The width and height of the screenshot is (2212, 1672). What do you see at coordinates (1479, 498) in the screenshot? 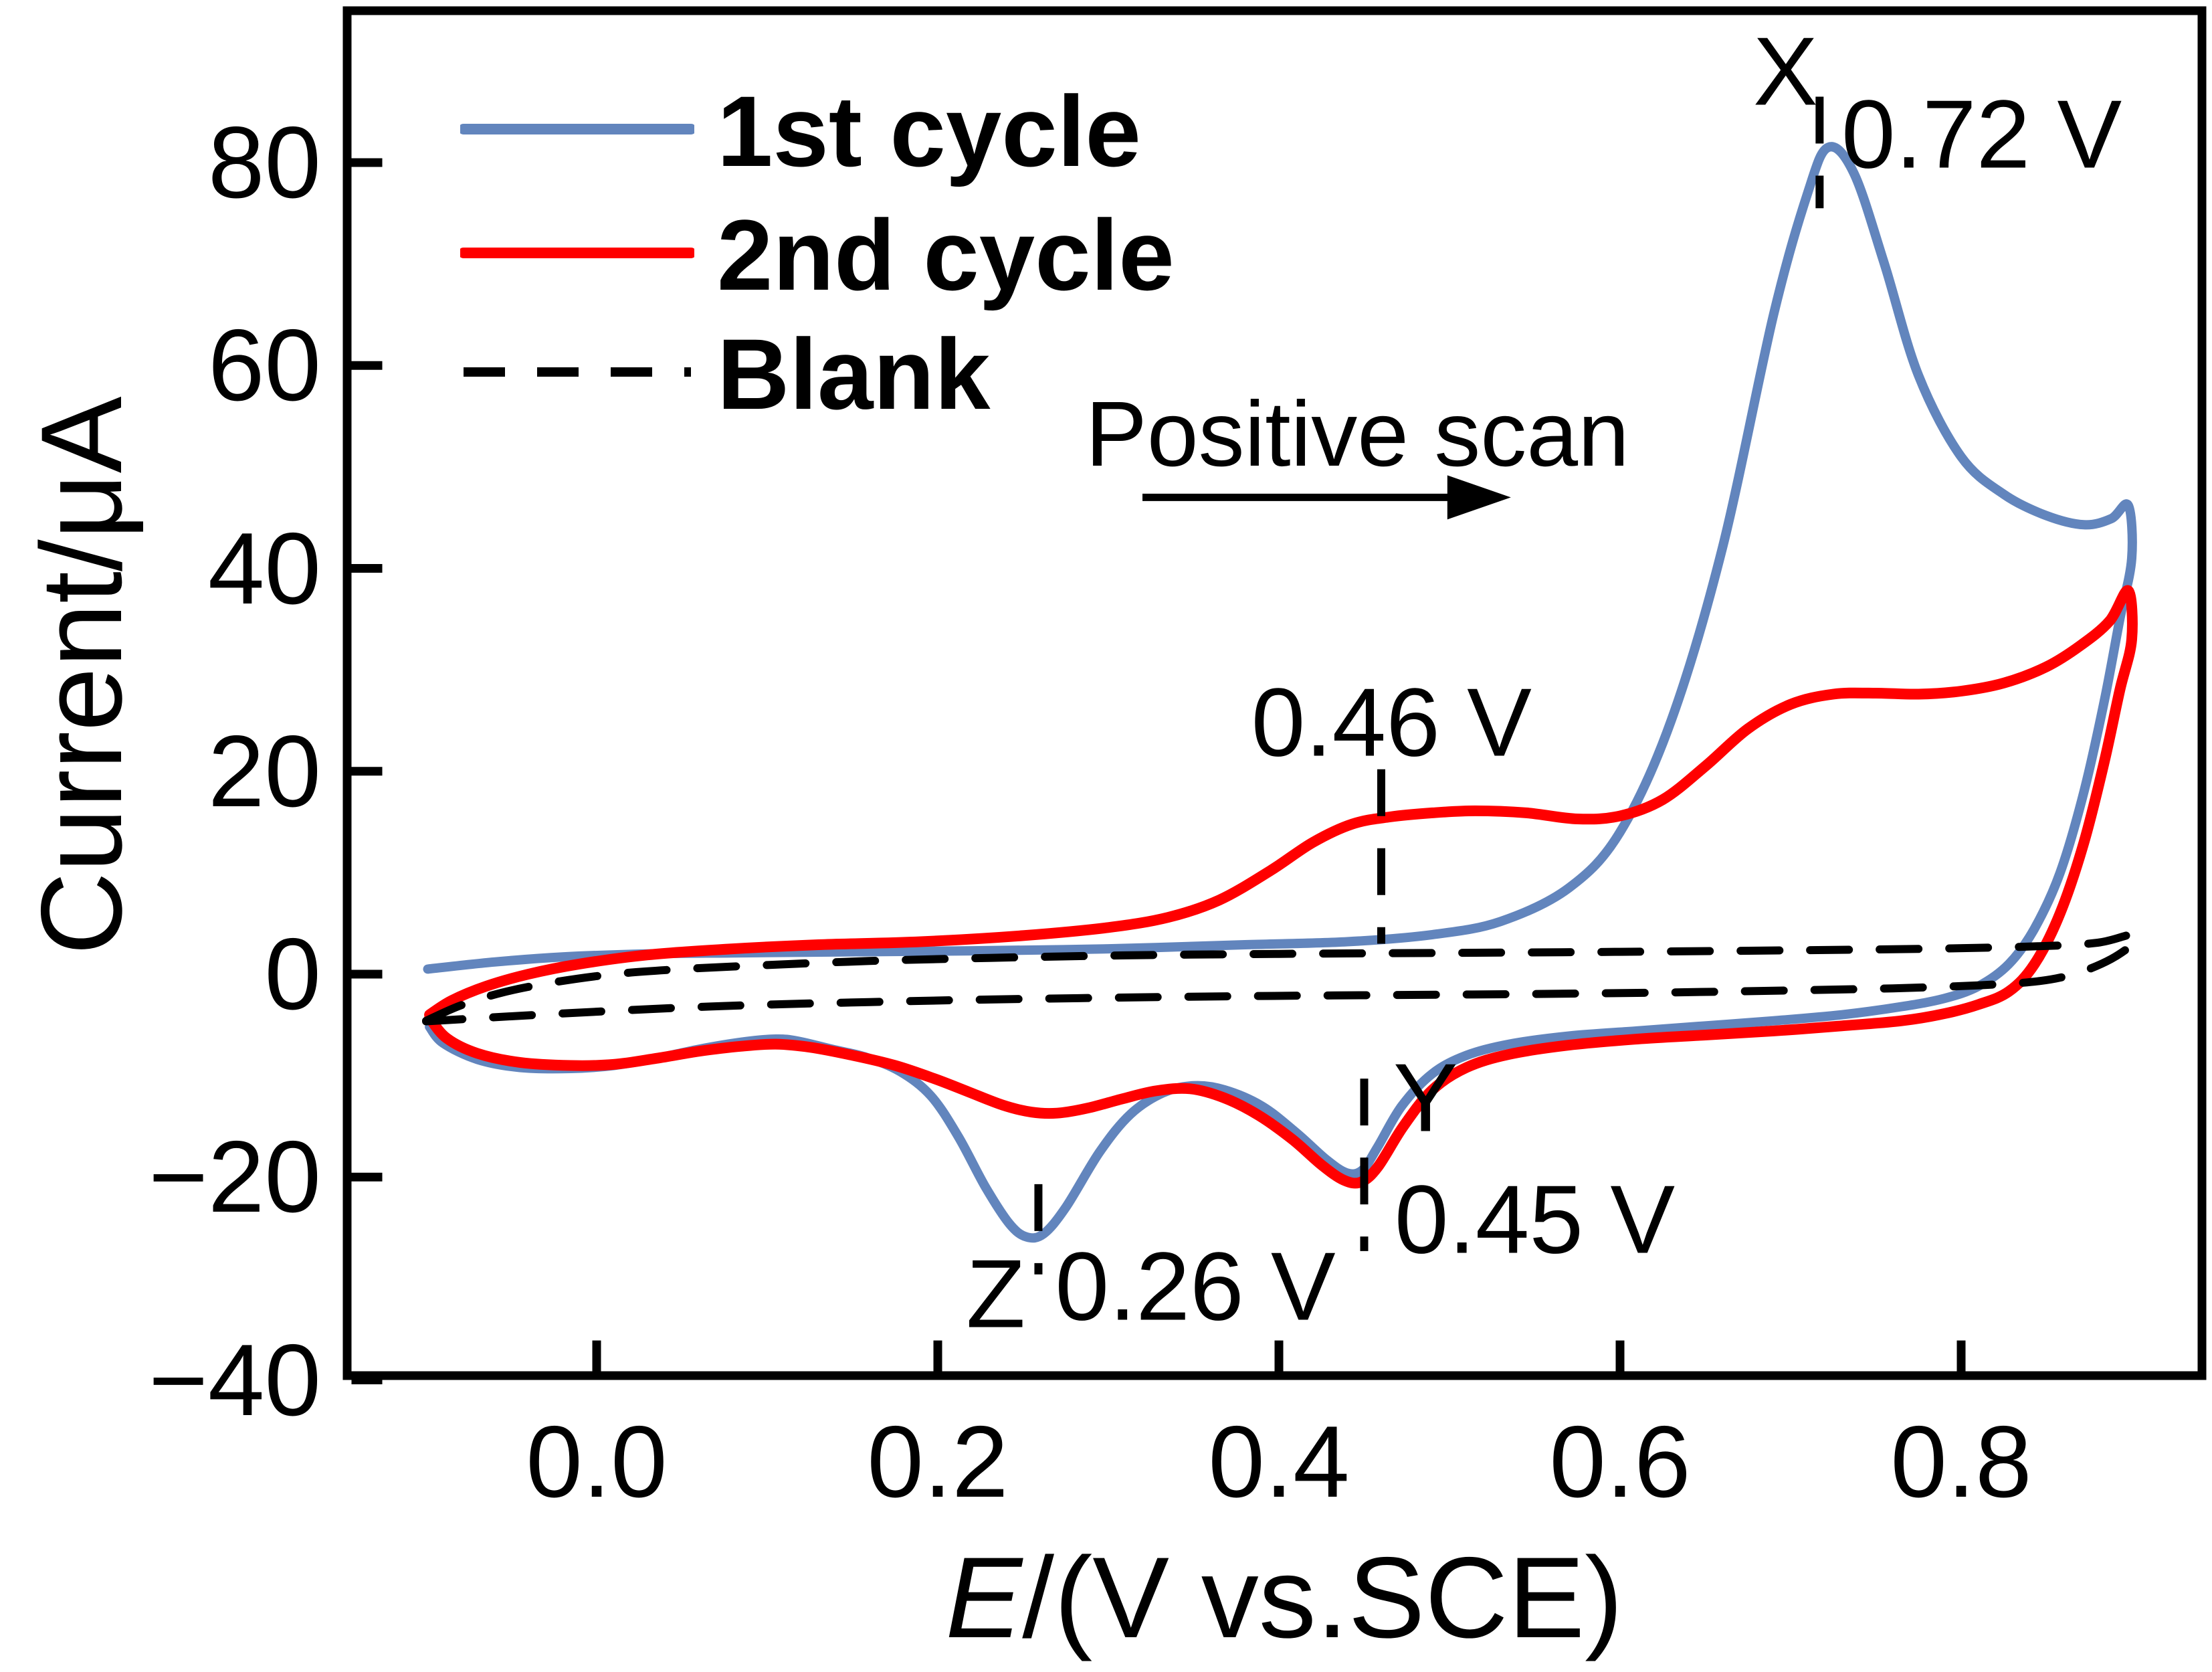
I see `positive-scan-arrow-head` at bounding box center [1479, 498].